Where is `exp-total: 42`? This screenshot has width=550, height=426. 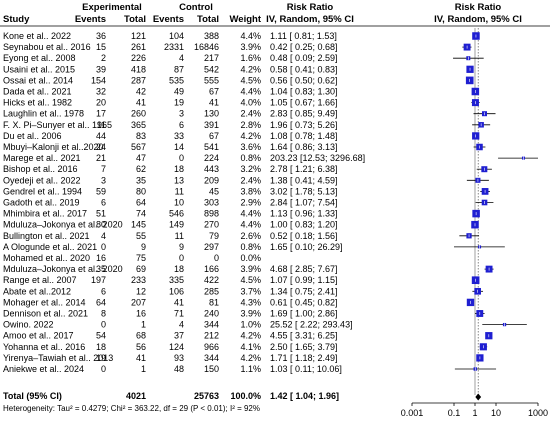 exp-total: 42 is located at coordinates (141, 92).